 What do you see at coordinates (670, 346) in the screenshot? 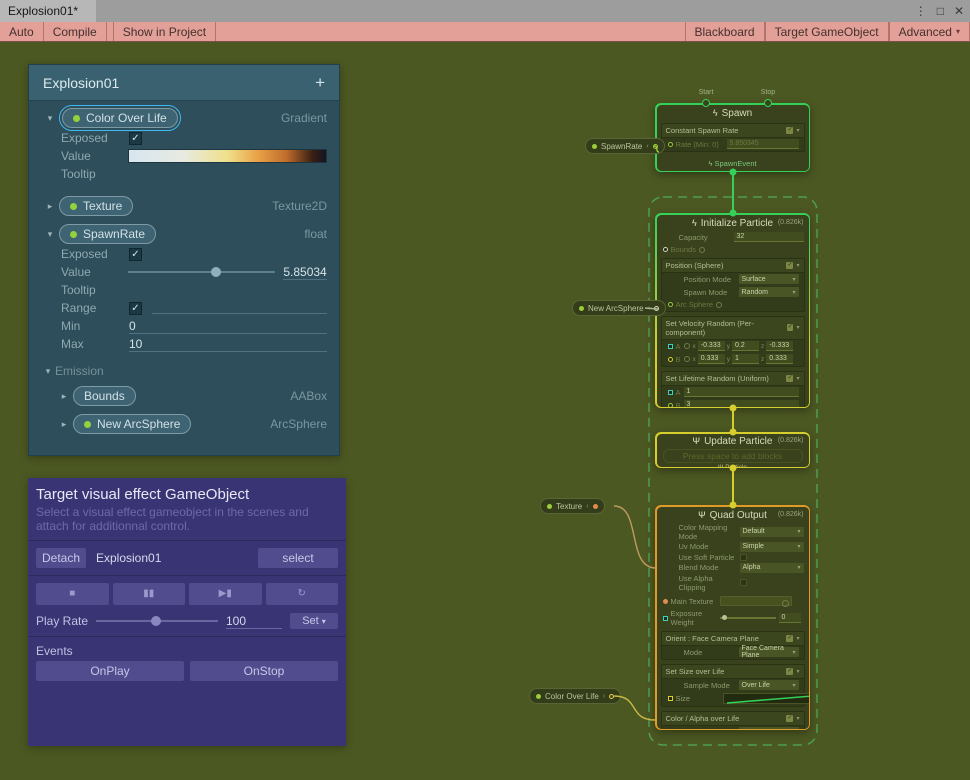
I see `velocity-a-port` at bounding box center [670, 346].